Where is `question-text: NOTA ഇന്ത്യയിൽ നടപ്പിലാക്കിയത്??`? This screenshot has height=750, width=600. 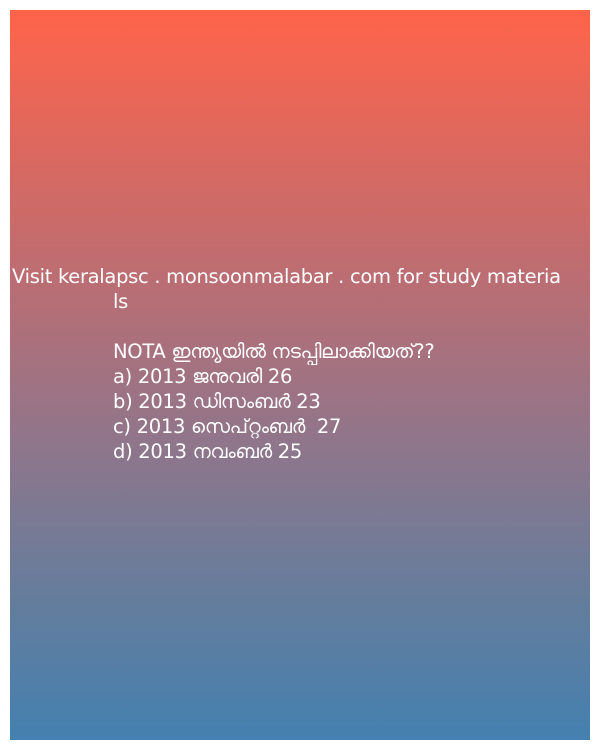 question-text: NOTA ഇന്ത്യയിൽ നടപ്പിലാക്കിയത്?? is located at coordinates (274, 351).